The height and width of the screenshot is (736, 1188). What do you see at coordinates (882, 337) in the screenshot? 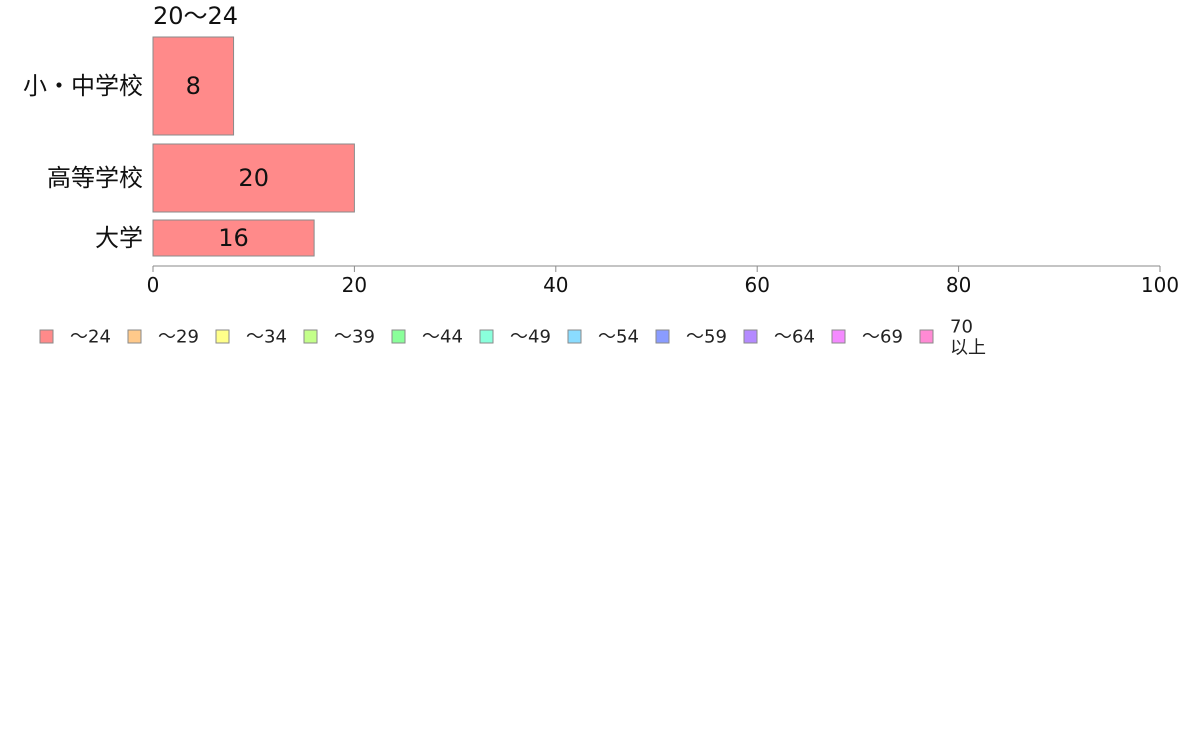
I see `legend-label: 〜69` at bounding box center [882, 337].